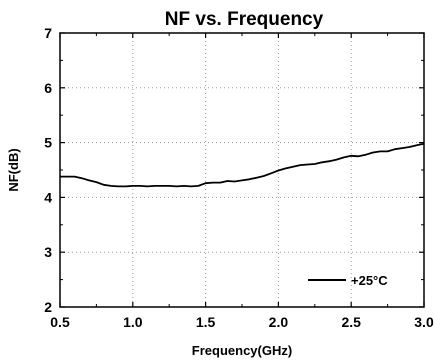 This screenshot has width=434, height=360. Describe the element at coordinates (244, 19) in the screenshot. I see `chart-title: NF vs. Frequency` at that location.